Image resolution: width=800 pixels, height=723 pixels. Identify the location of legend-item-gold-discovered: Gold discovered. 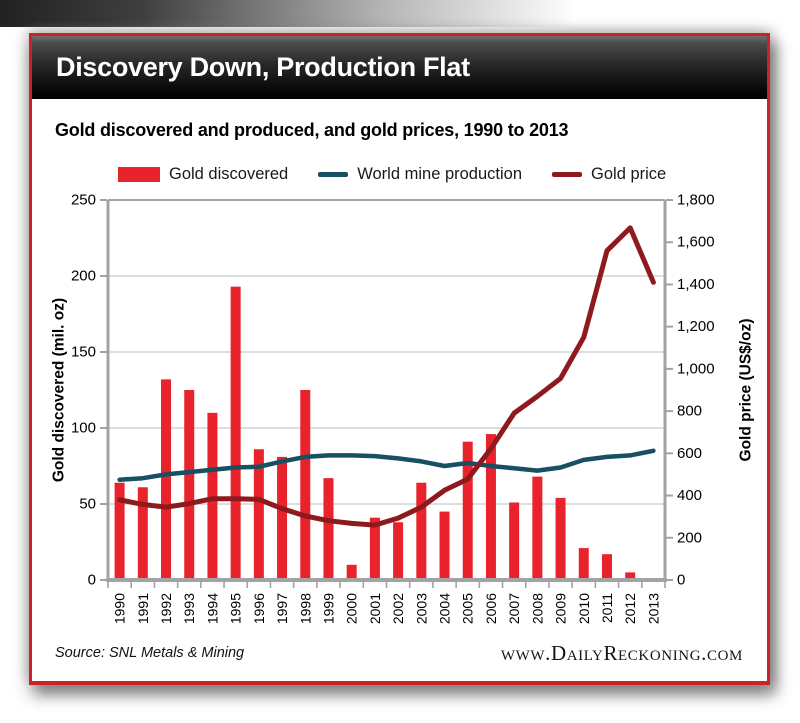
(203, 174).